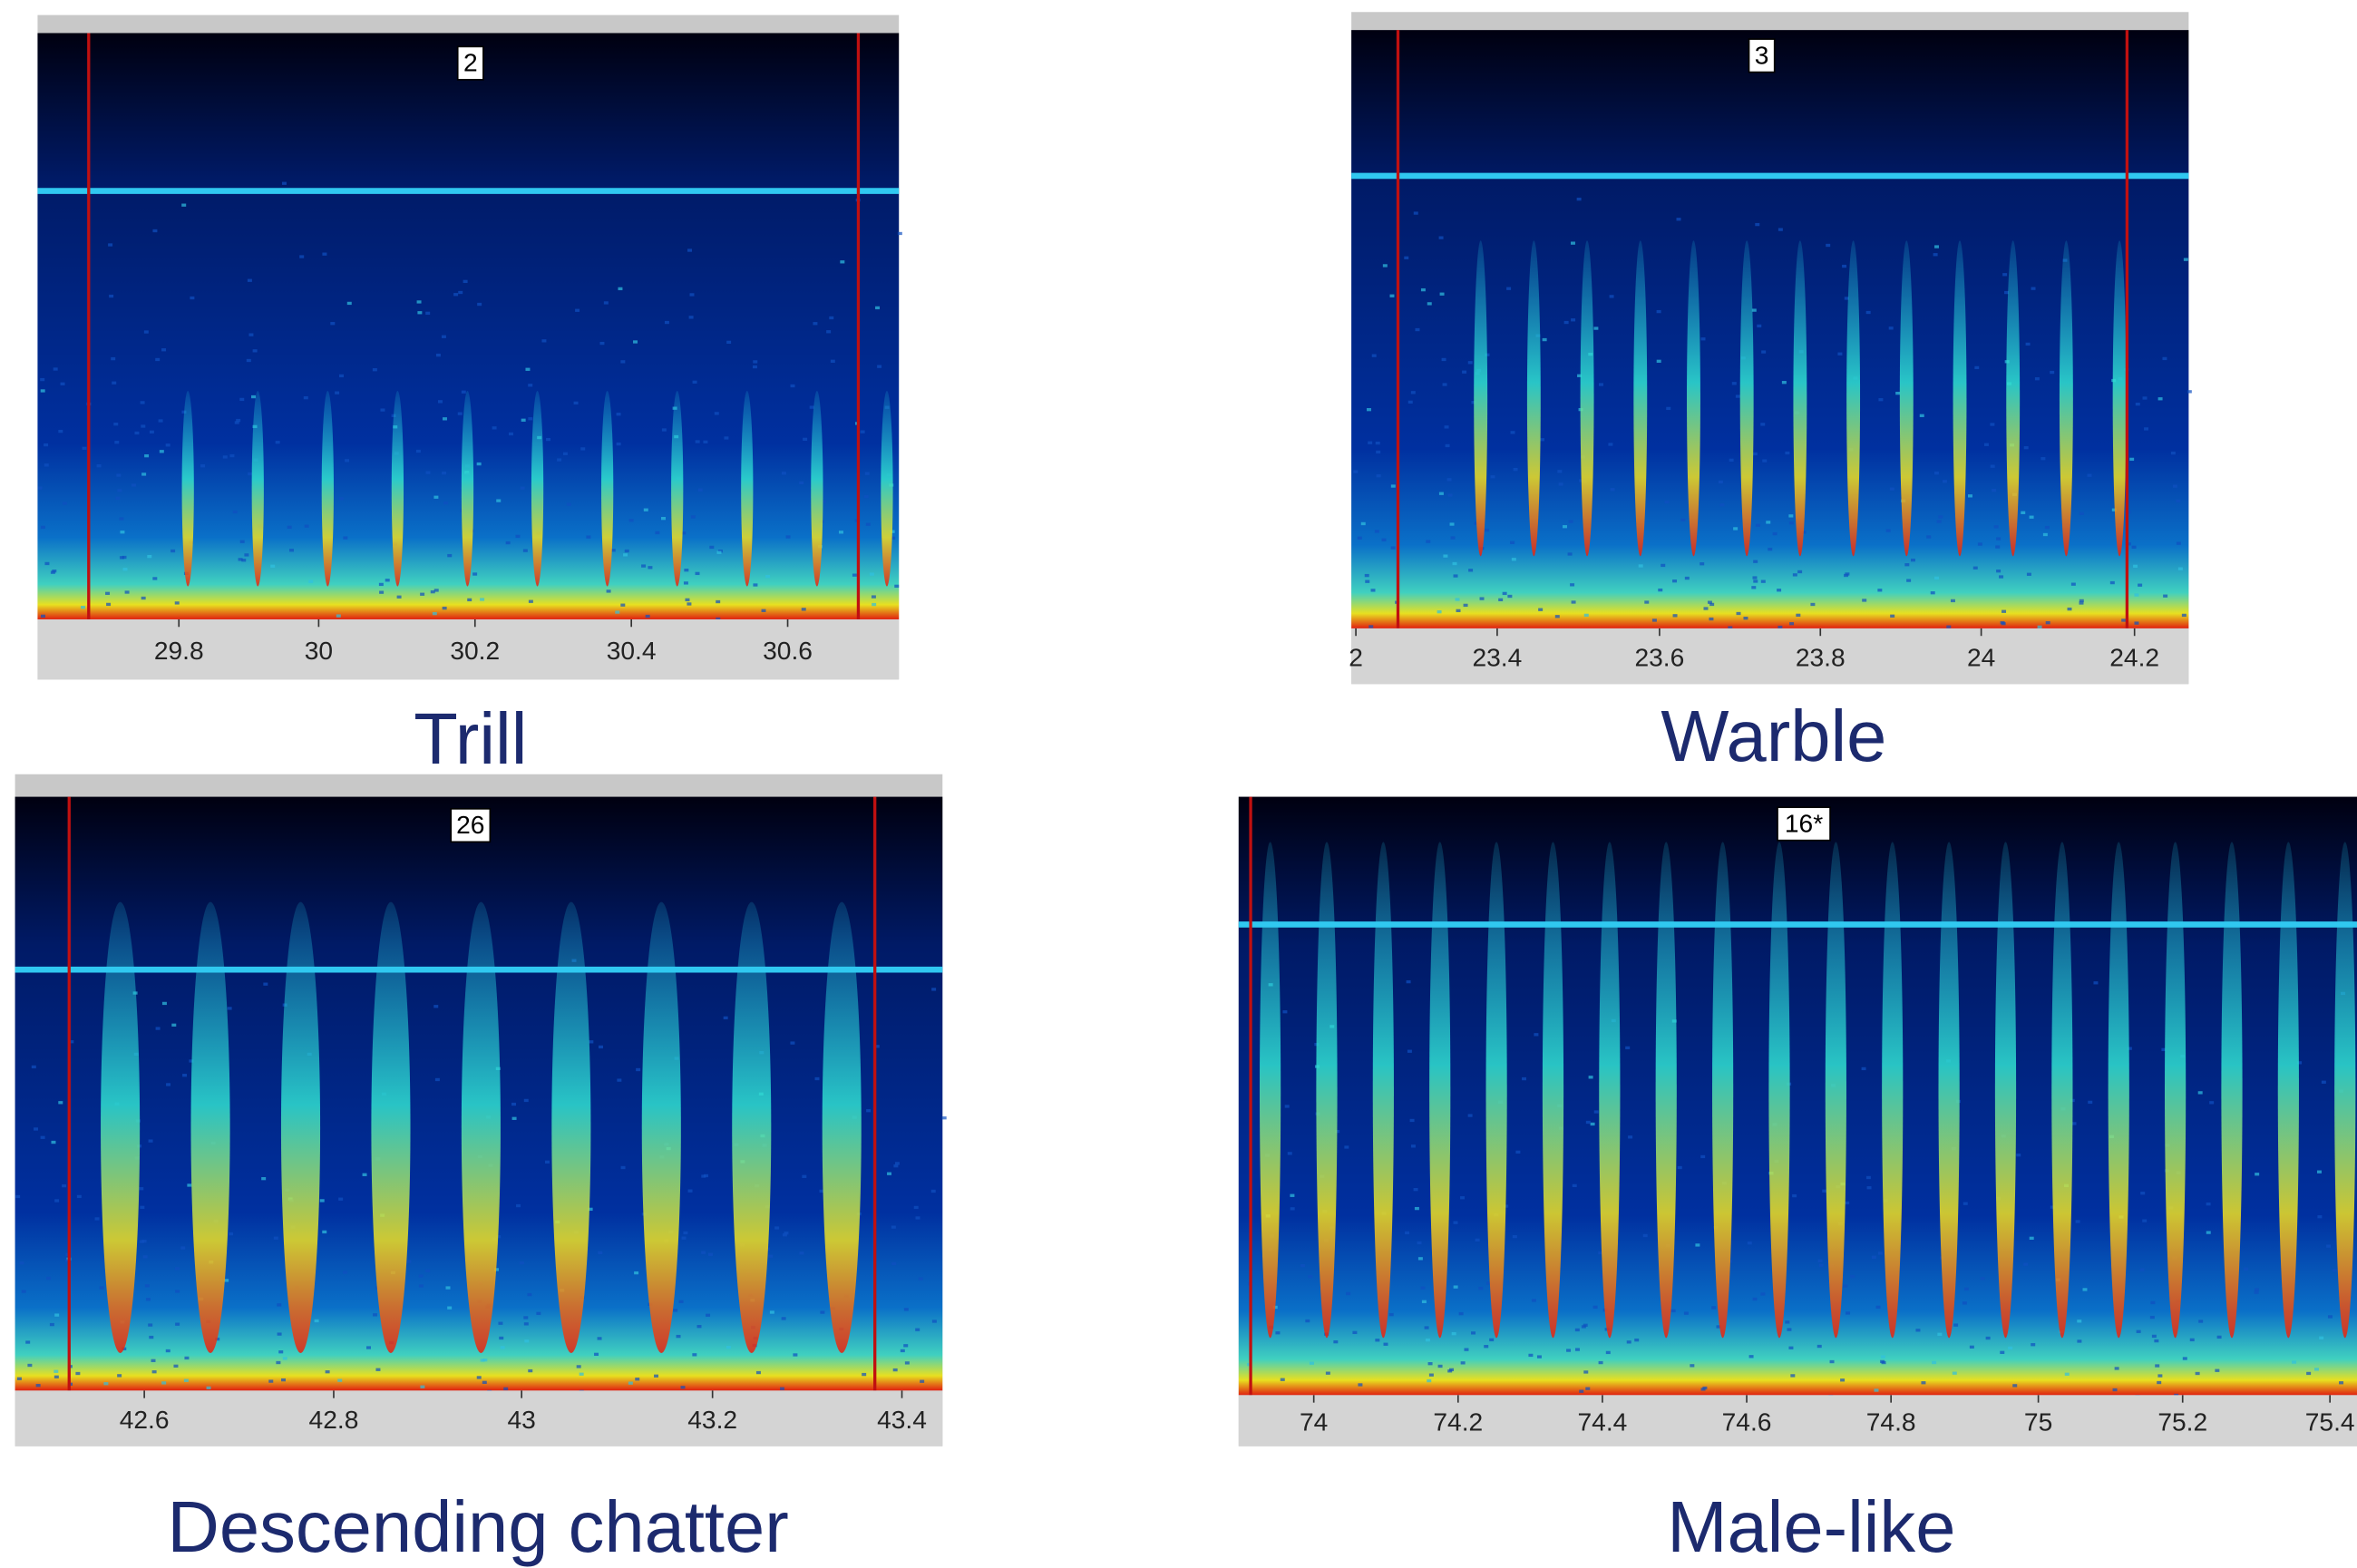  What do you see at coordinates (319, 650) in the screenshot?
I see `tick-label: 30` at bounding box center [319, 650].